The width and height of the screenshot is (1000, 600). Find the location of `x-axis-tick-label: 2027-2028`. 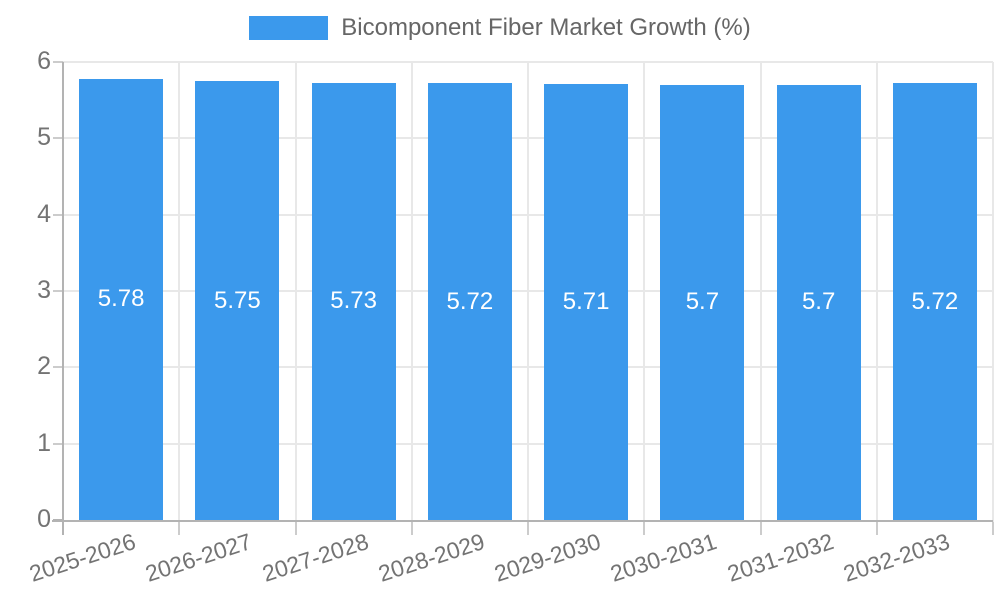

x-axis-tick-label: 2027-2028 is located at coordinates (315, 557).